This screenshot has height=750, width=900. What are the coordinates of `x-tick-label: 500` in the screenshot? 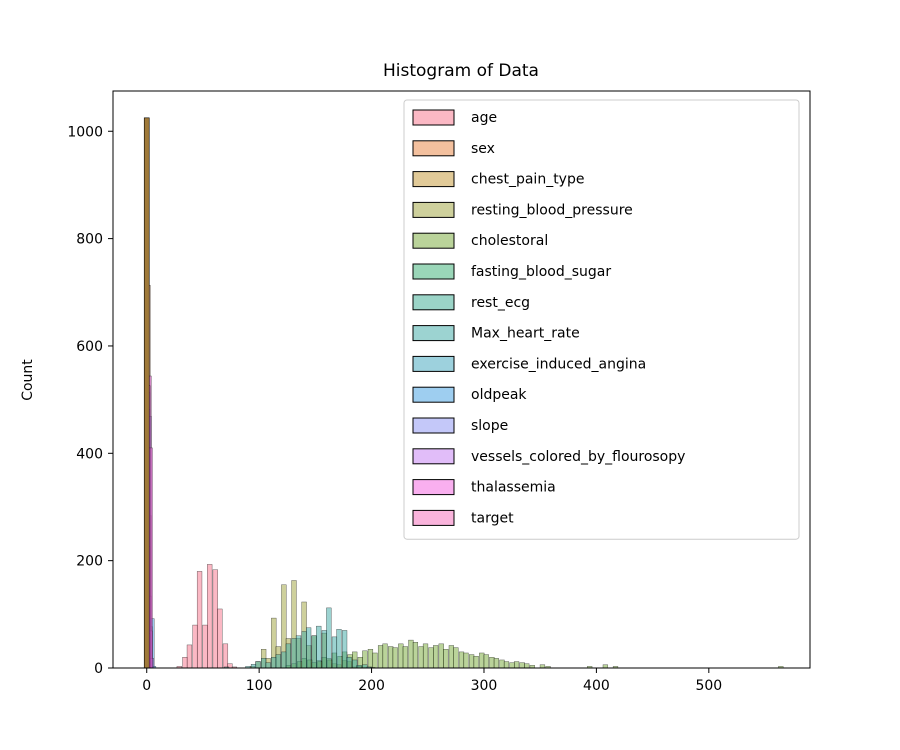 It's located at (708, 686).